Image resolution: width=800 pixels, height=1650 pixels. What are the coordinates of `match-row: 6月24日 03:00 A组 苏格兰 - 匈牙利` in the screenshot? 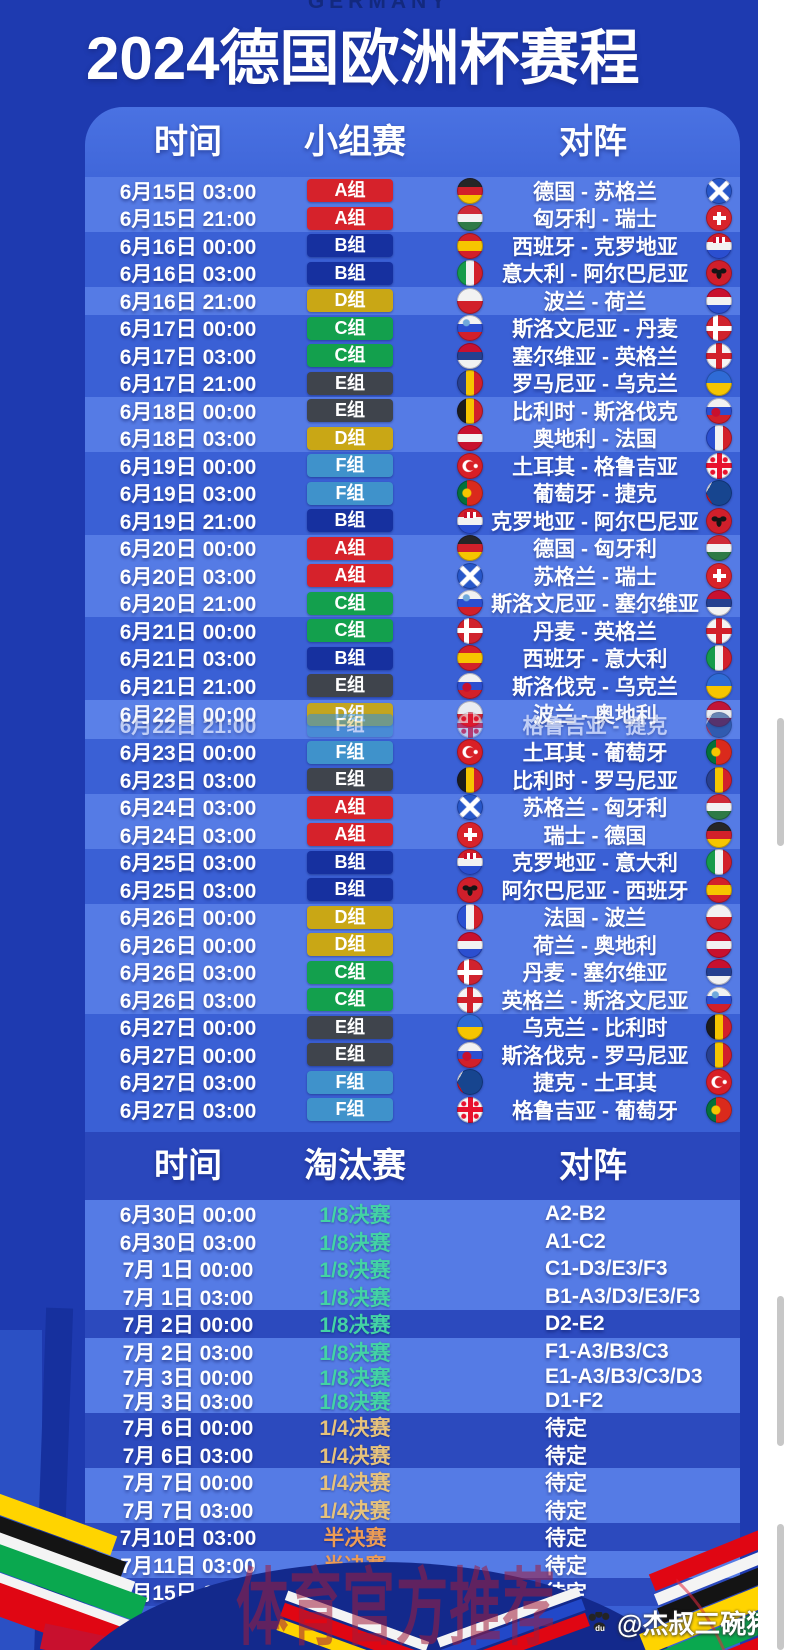 It's located at (412, 807).